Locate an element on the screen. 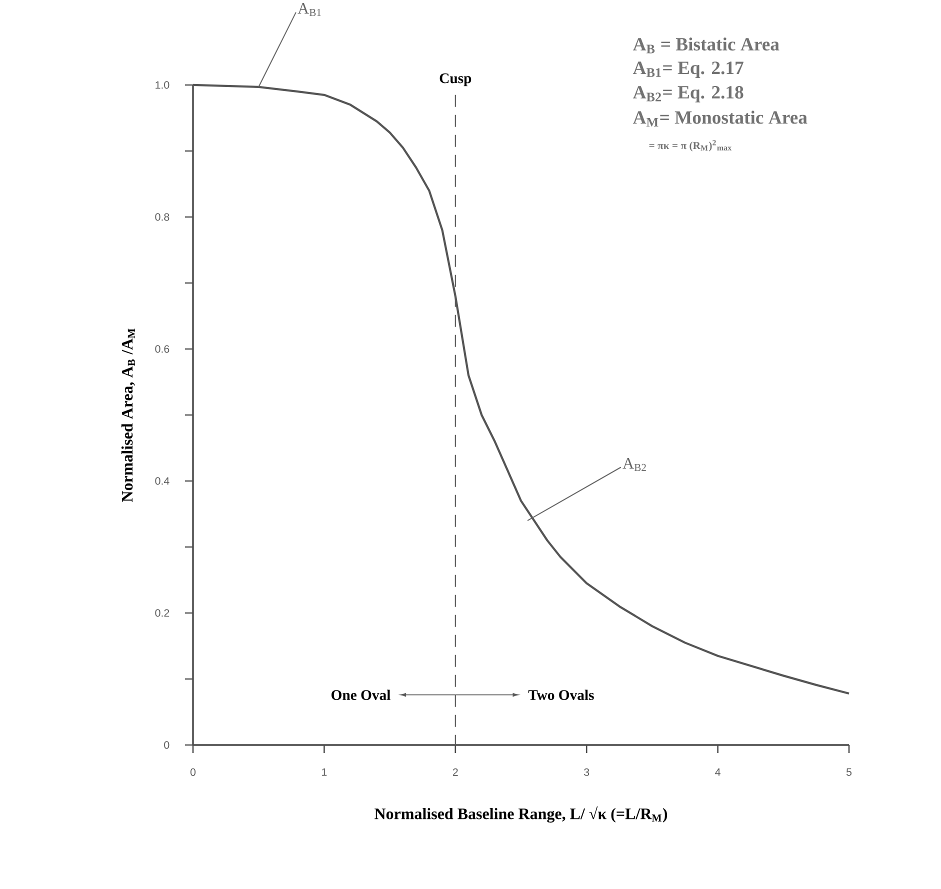 The height and width of the screenshot is (889, 941). annotation: A$_{B1}$ is located at coordinates (309, 9).